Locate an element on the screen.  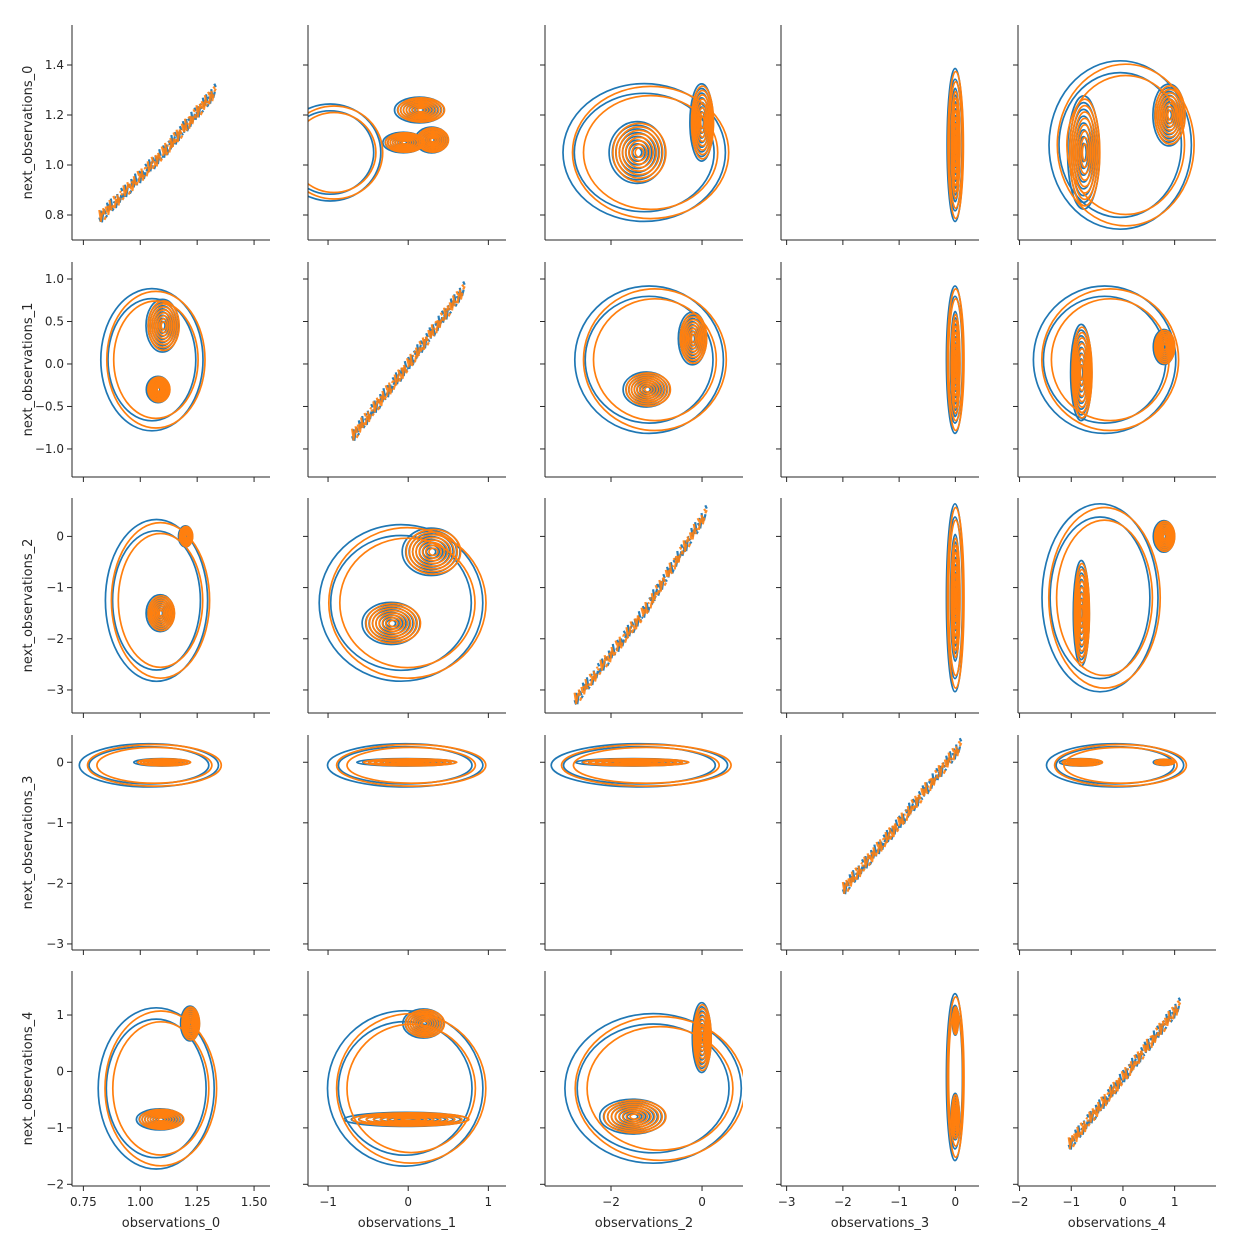
panel-4-0-contours is located at coordinates (157, 1087).